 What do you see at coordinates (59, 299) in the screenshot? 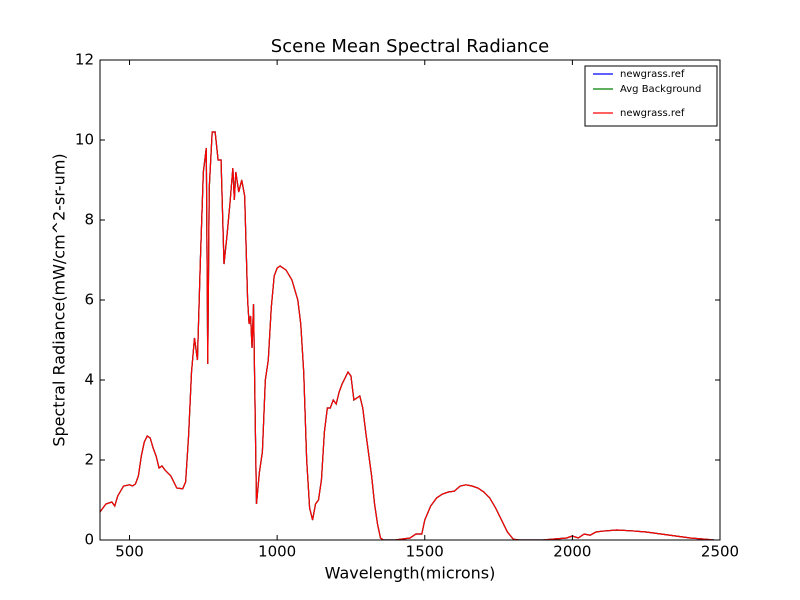
I see `y-axis-label: Spectral Radiance(mW/cm^2-sr-um)` at bounding box center [59, 299].